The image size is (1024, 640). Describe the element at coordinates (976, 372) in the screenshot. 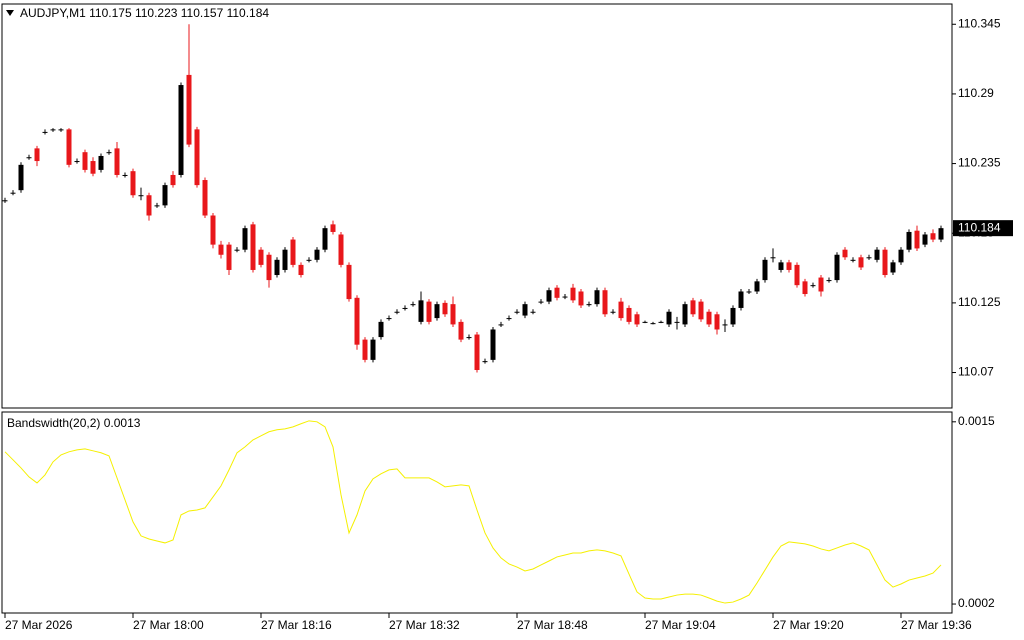

I see `y-tick-label: 110.07` at that location.